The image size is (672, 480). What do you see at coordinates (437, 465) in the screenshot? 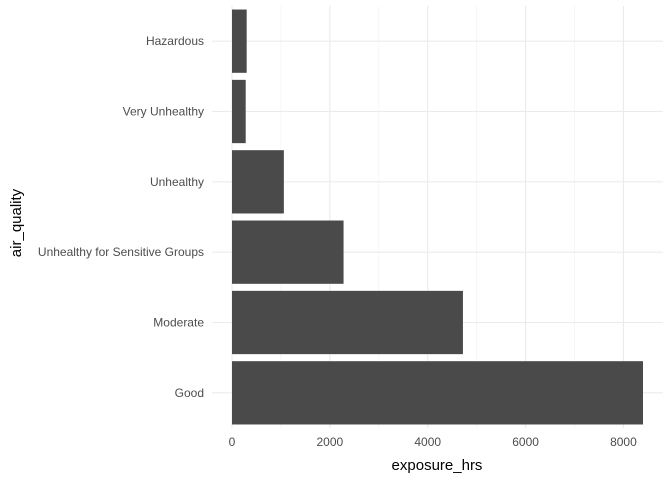
I see `x-axis-title: exposure_hrs` at bounding box center [437, 465].